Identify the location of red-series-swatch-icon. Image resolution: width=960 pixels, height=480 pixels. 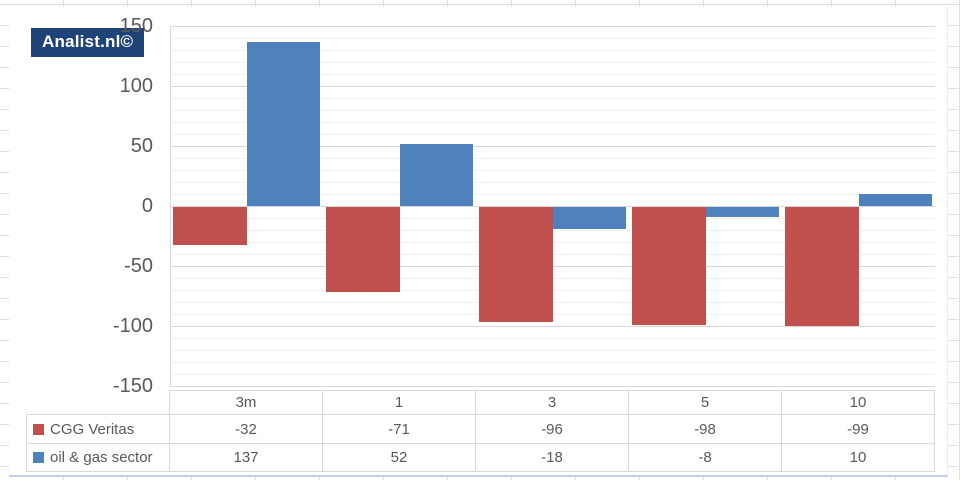
(38, 429).